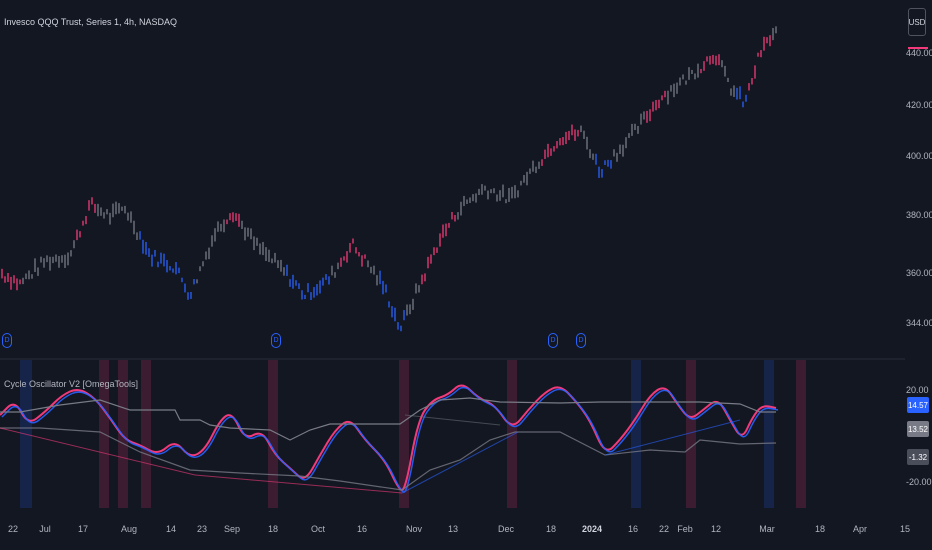  What do you see at coordinates (91, 22) in the screenshot?
I see `symbol-title: Invesco QQQ Trust, Series 1, 4h, NASDAQ` at bounding box center [91, 22].